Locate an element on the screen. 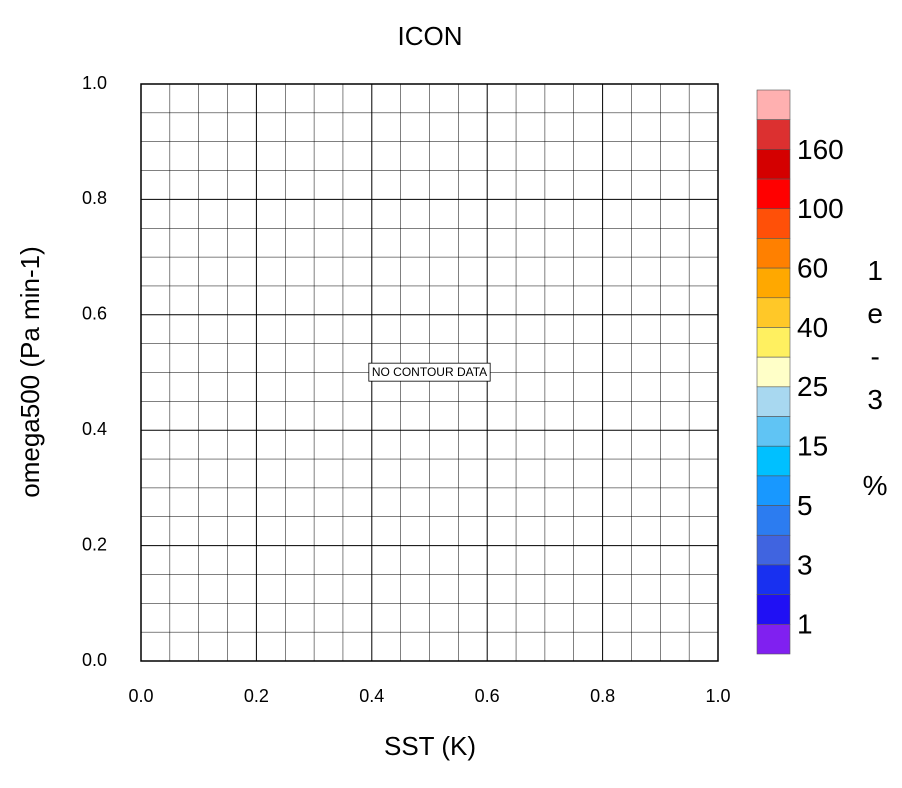 Image resolution: width=902 pixels, height=788 pixels. colorbar-label: 160 is located at coordinates (820, 149).